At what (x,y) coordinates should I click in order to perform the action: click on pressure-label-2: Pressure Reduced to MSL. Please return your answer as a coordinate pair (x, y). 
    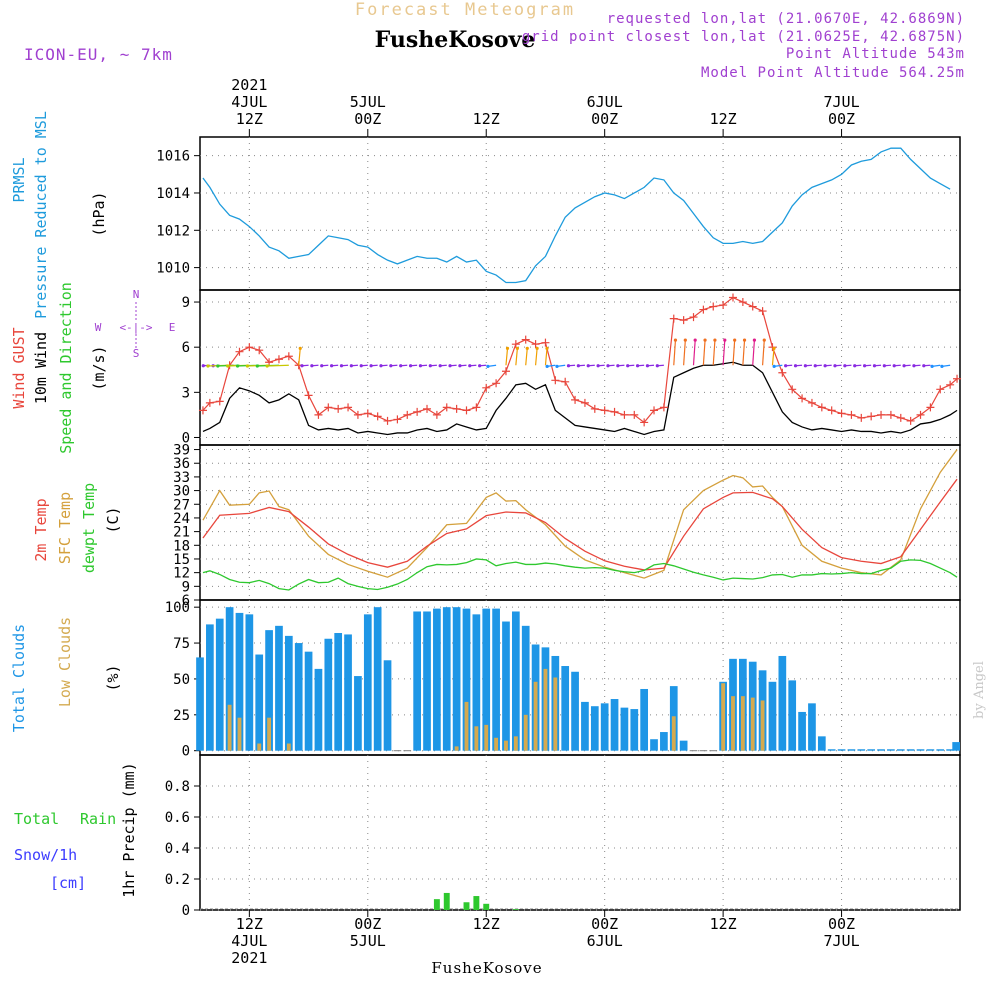
    Looking at the image, I should click on (41, 215).